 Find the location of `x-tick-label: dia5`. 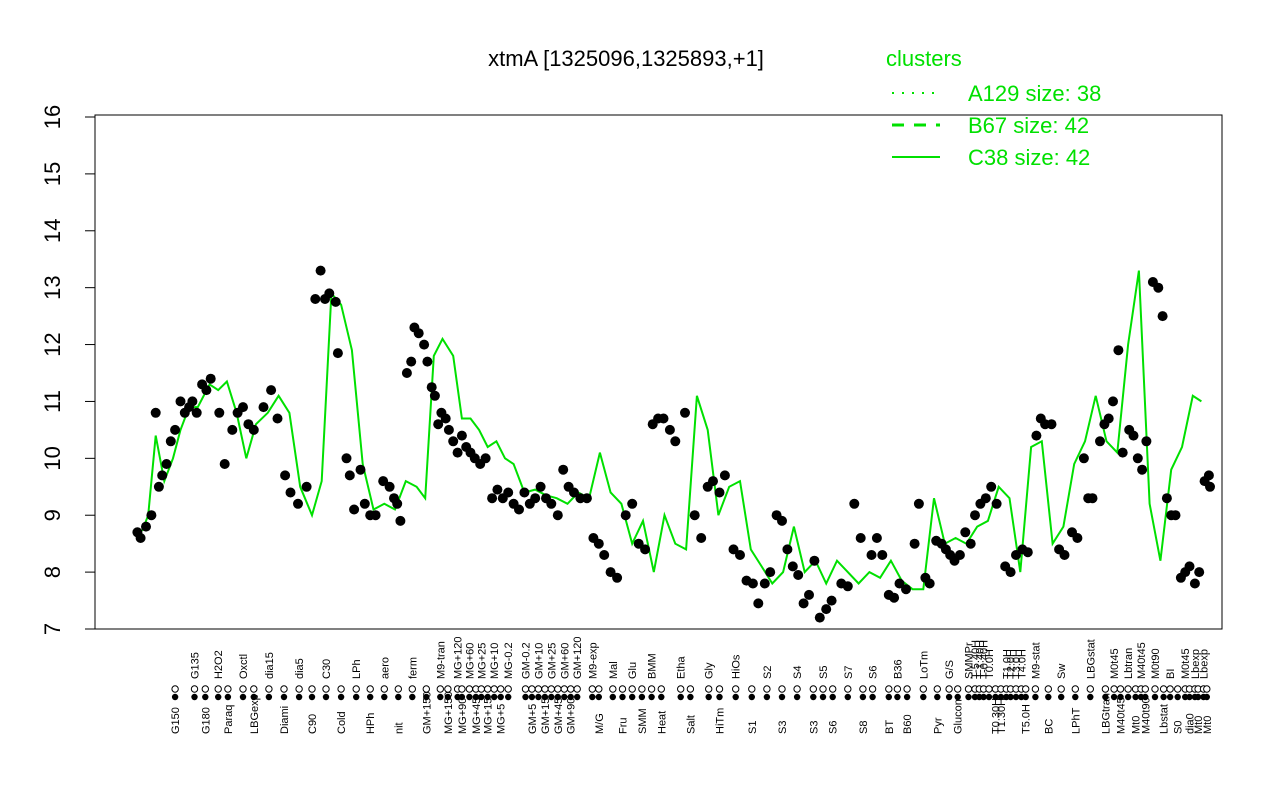

x-tick-label: dia5 is located at coordinates (300, 668).